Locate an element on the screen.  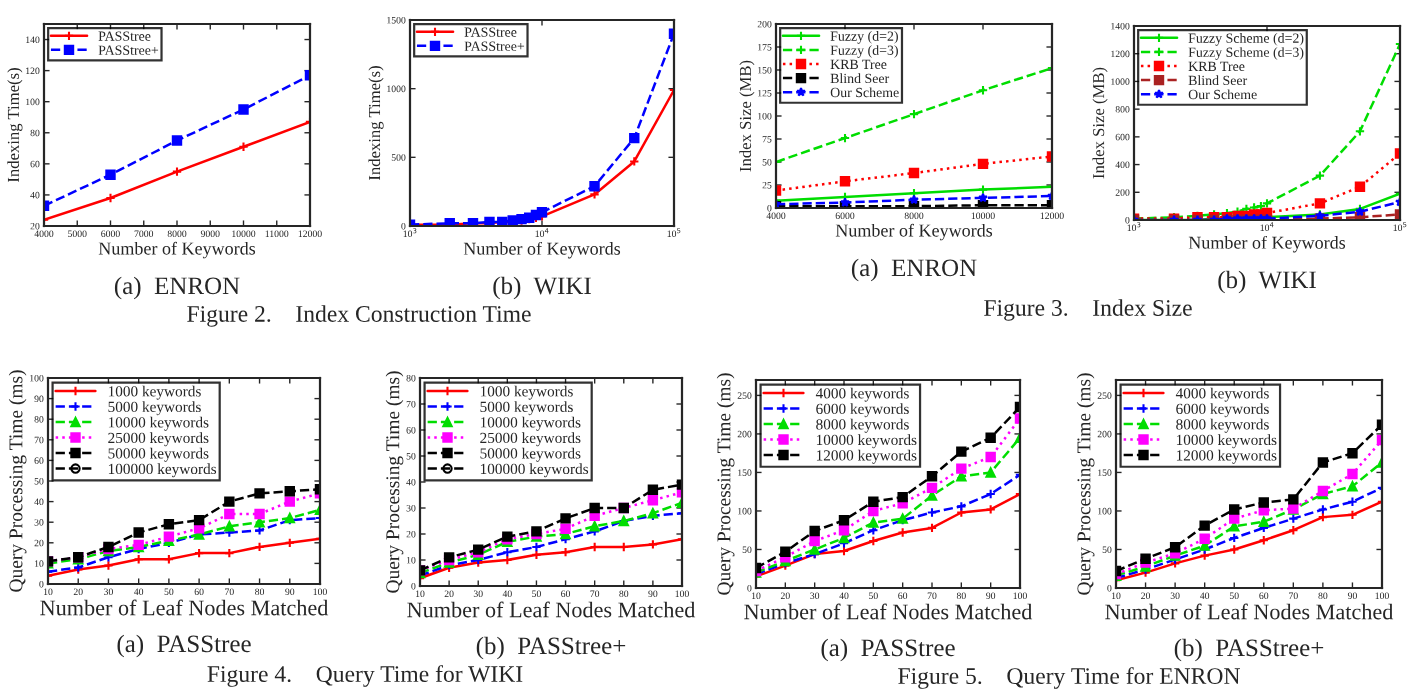
caption: Figure 5. Query Time for ENRON is located at coordinates (1069, 678).